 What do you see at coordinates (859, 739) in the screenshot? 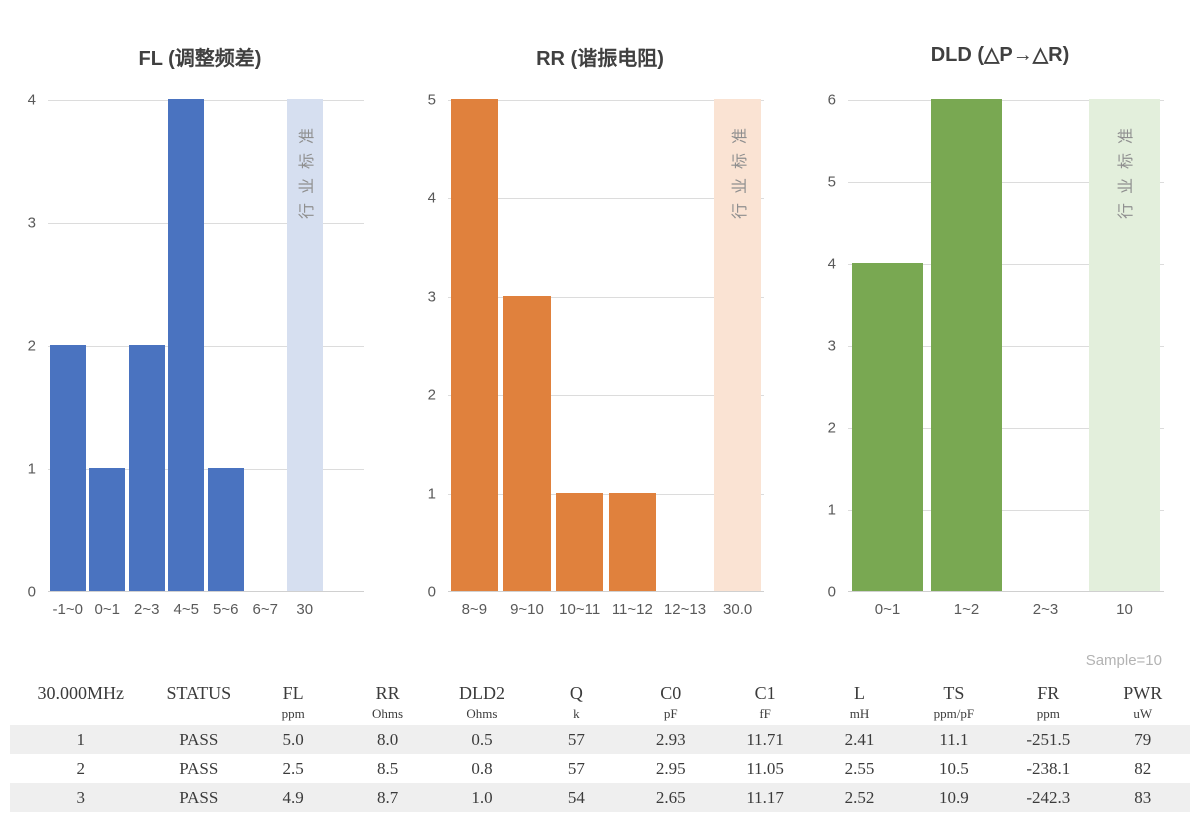
I see `table-cell: 2.41` at bounding box center [859, 739].